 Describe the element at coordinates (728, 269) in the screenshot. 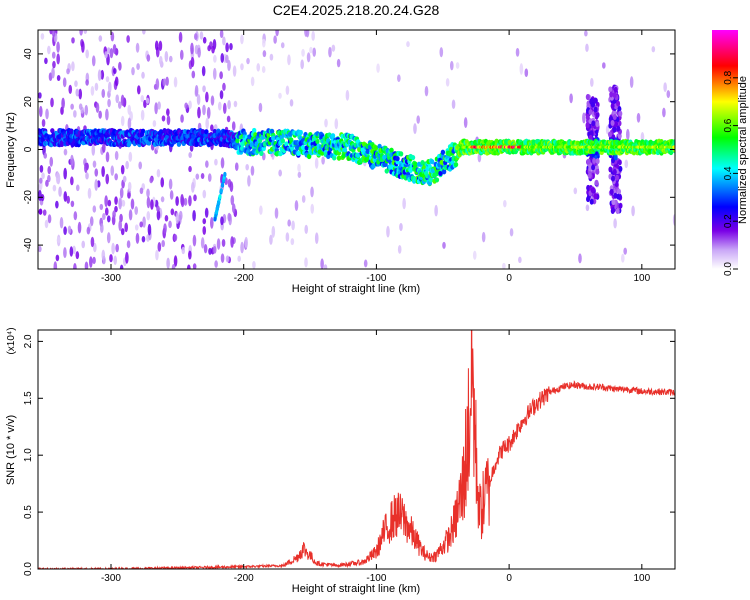

I see `colorbar-tick-label: 0.0` at that location.